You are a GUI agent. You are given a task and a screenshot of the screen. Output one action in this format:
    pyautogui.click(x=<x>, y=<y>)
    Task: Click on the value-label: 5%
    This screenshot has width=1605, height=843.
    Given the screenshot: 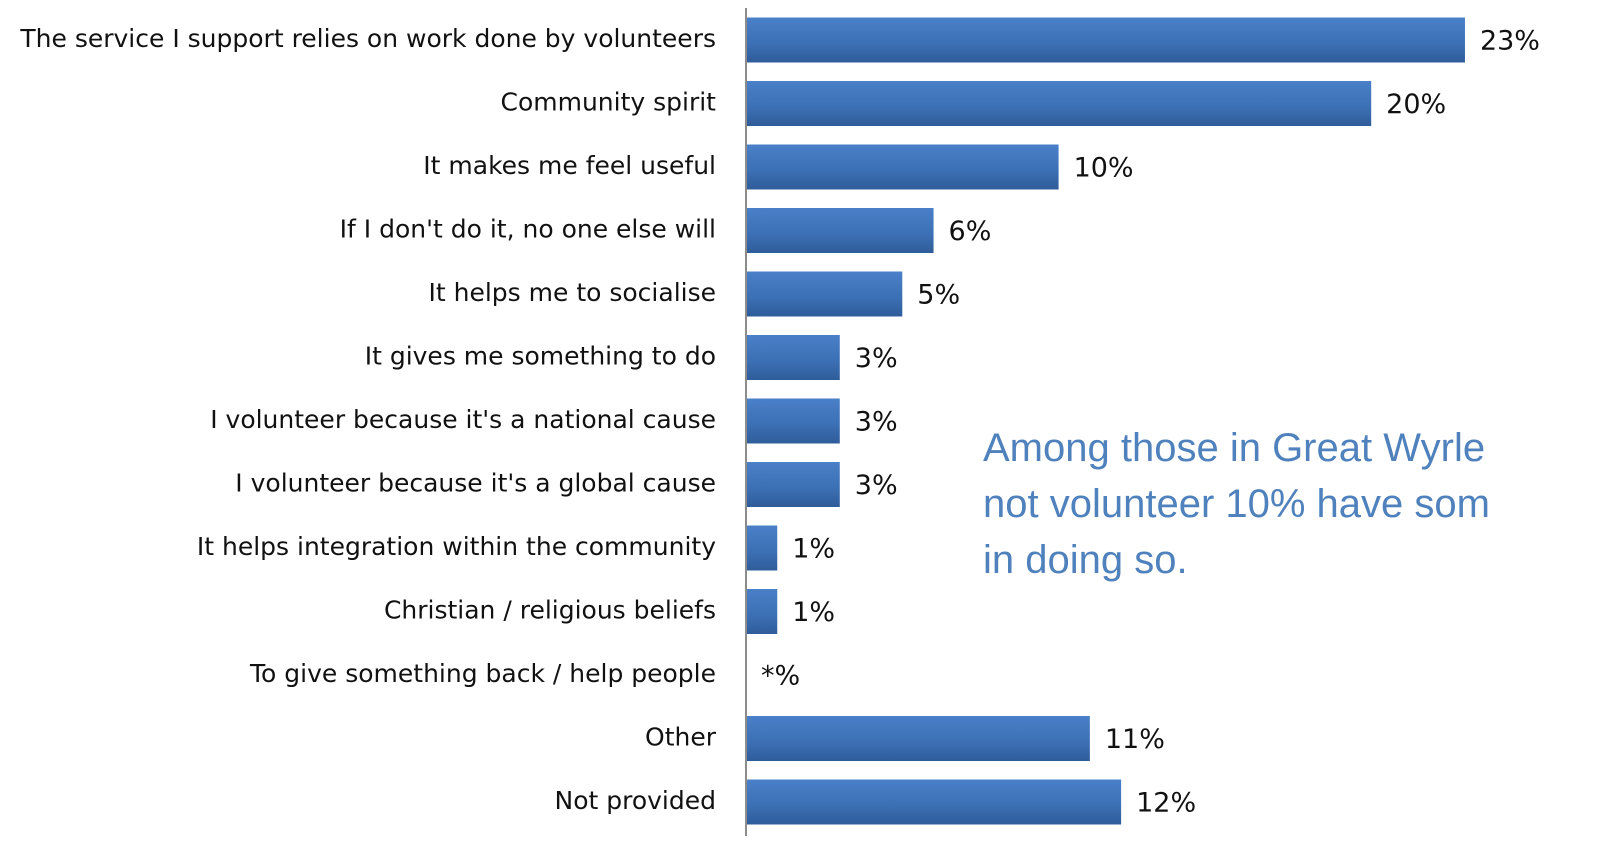 What is the action you would take?
    pyautogui.click(x=938, y=295)
    